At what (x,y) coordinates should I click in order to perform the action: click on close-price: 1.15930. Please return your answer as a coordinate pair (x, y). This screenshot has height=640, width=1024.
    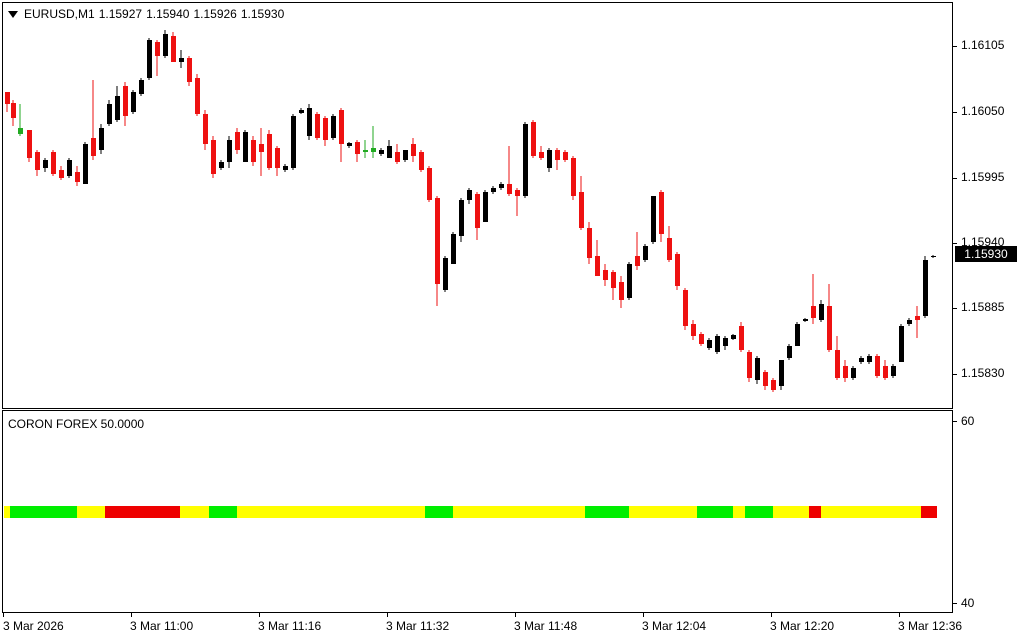
    Looking at the image, I should click on (262, 14).